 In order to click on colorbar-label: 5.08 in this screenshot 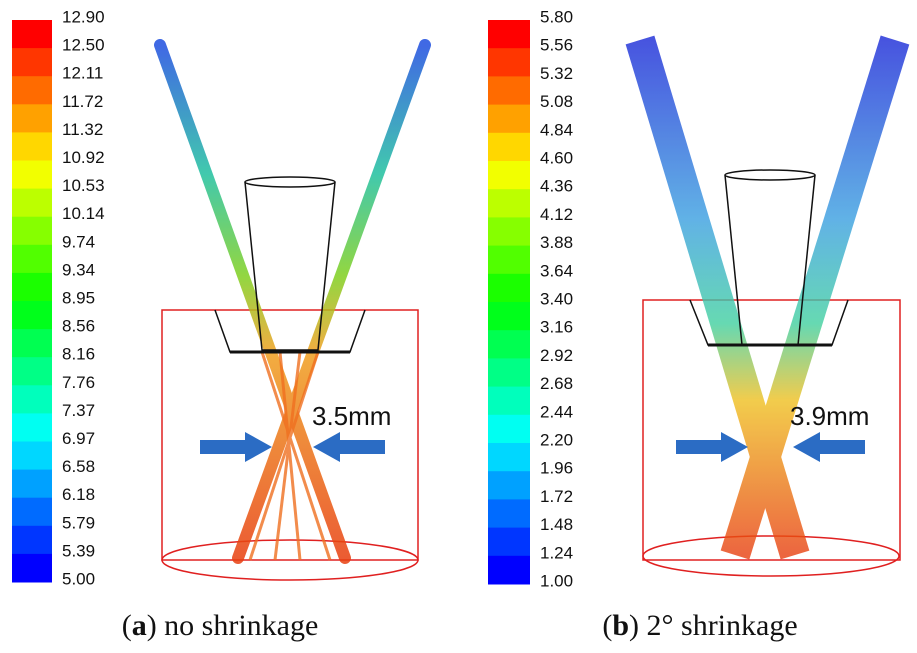, I will do `click(556, 101)`.